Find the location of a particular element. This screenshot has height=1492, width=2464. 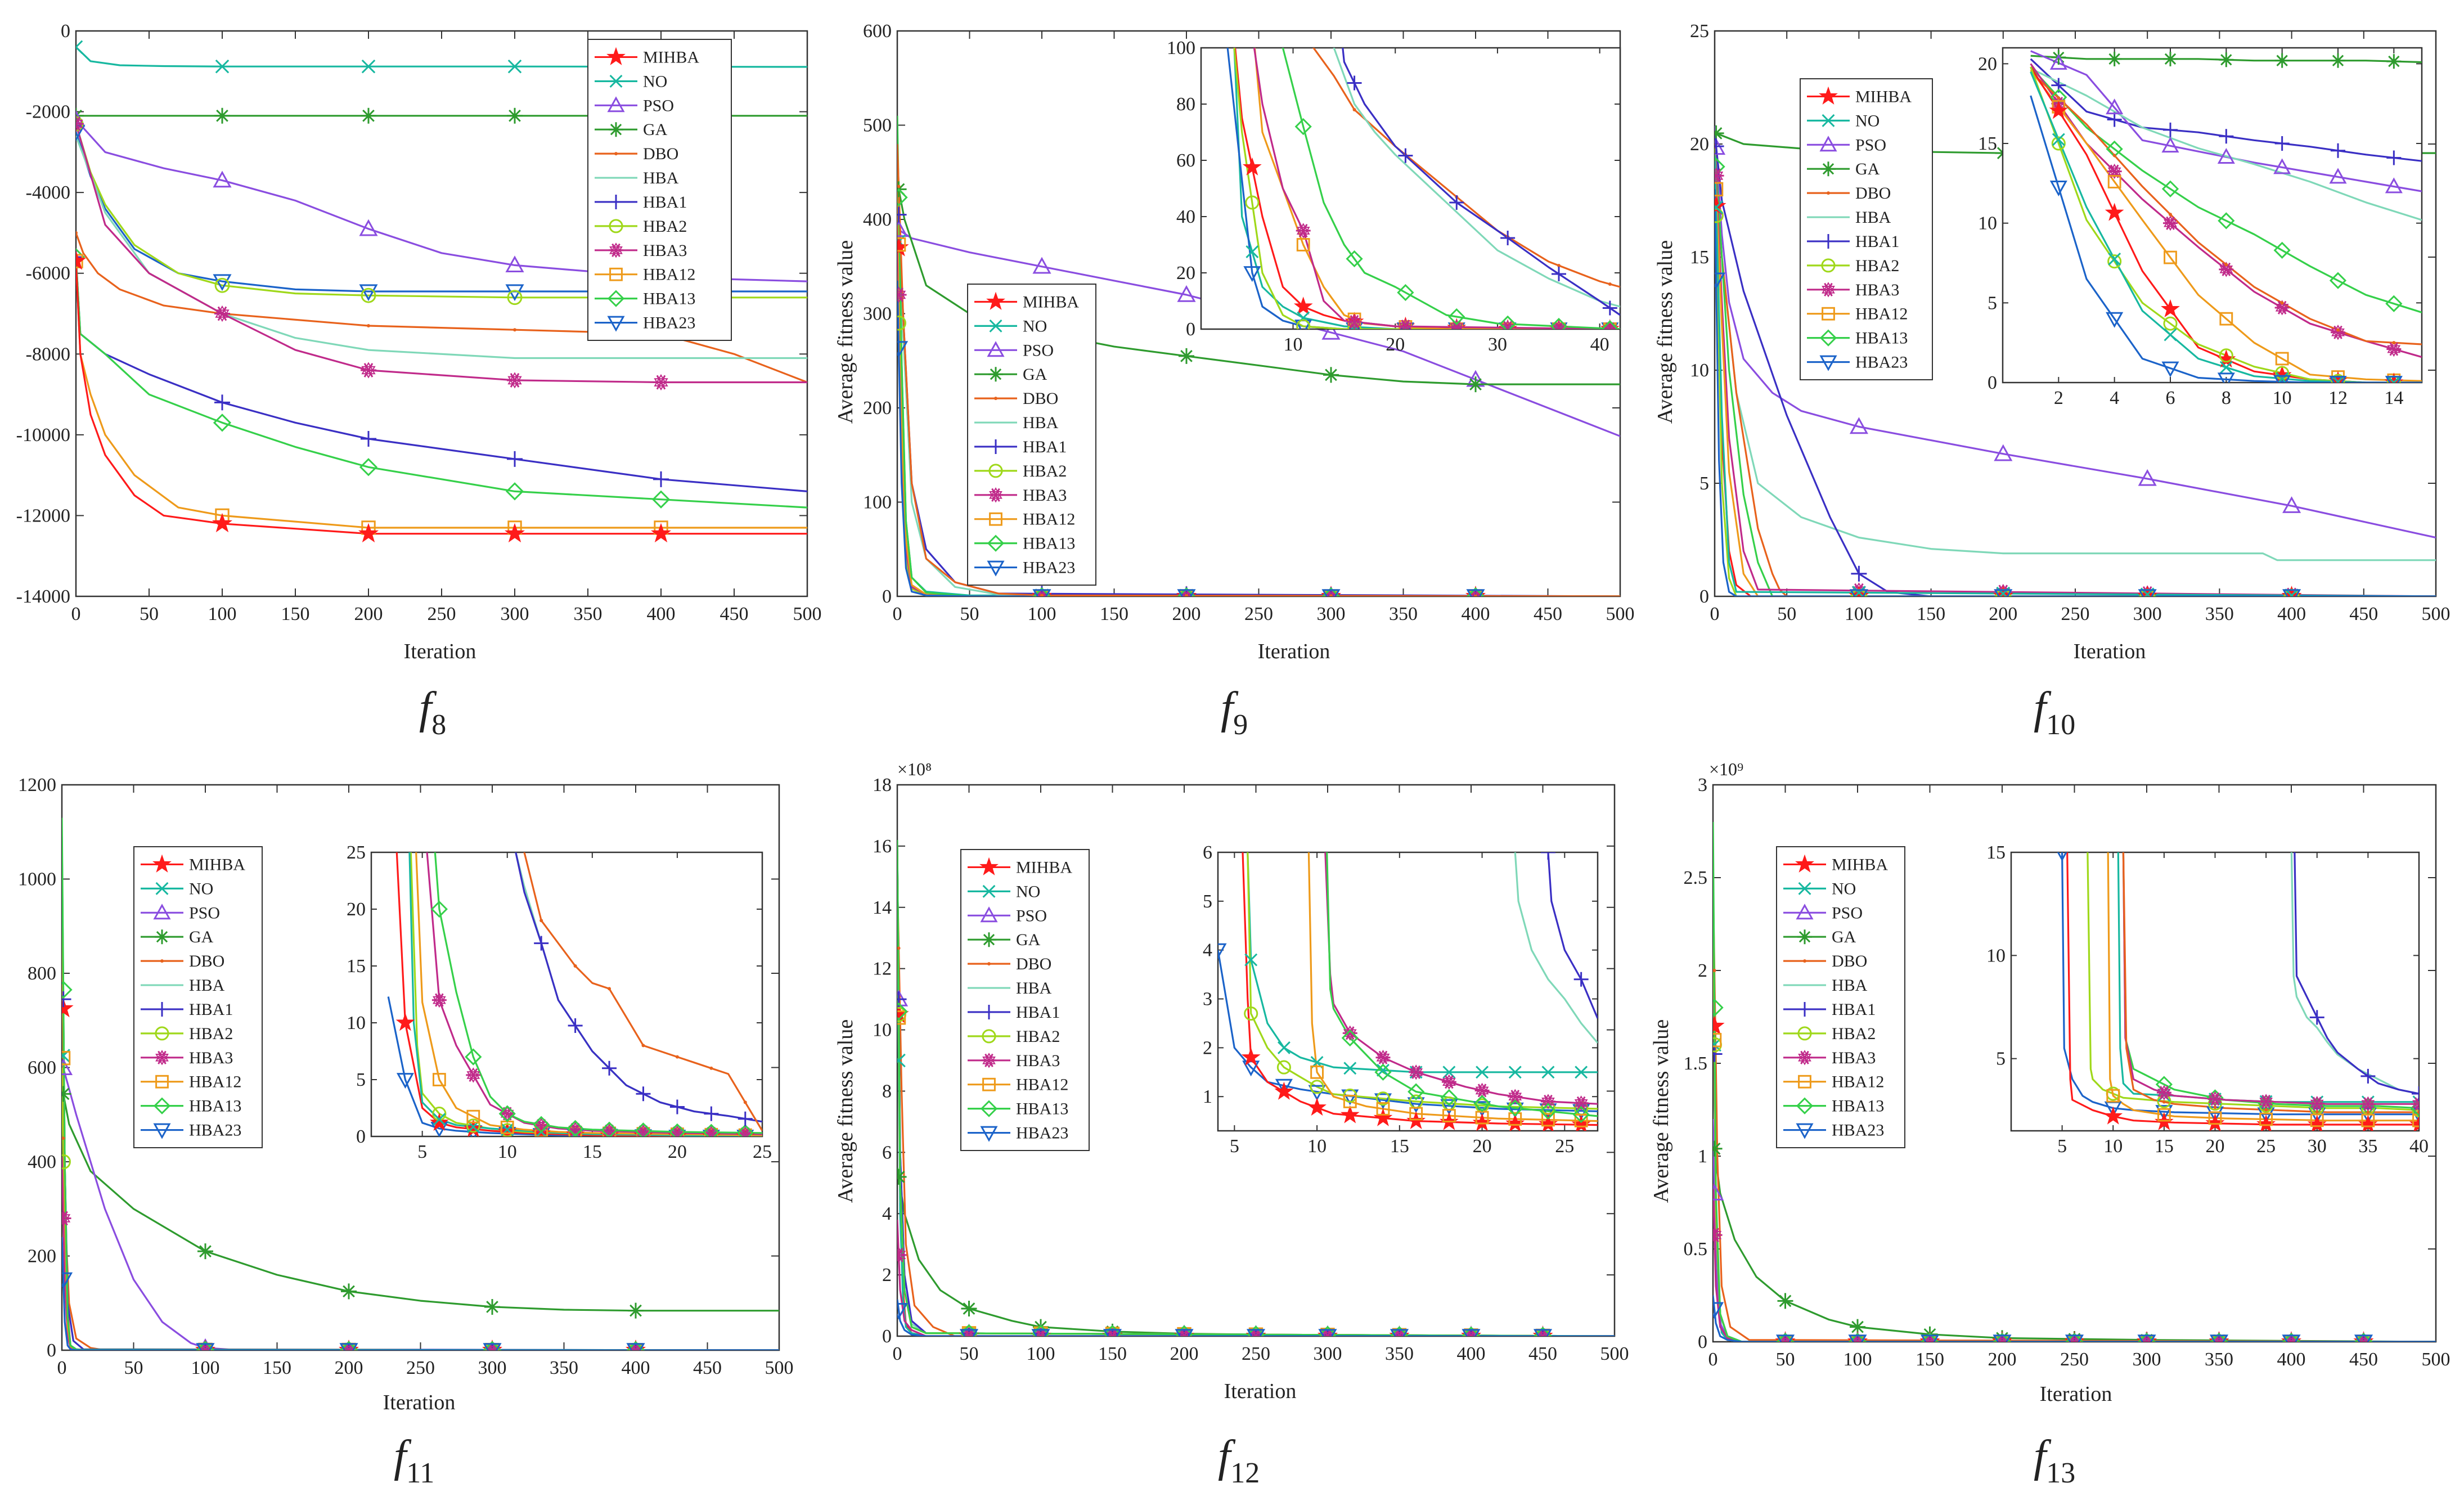

series-line-hba2 is located at coordinates (441, 211).